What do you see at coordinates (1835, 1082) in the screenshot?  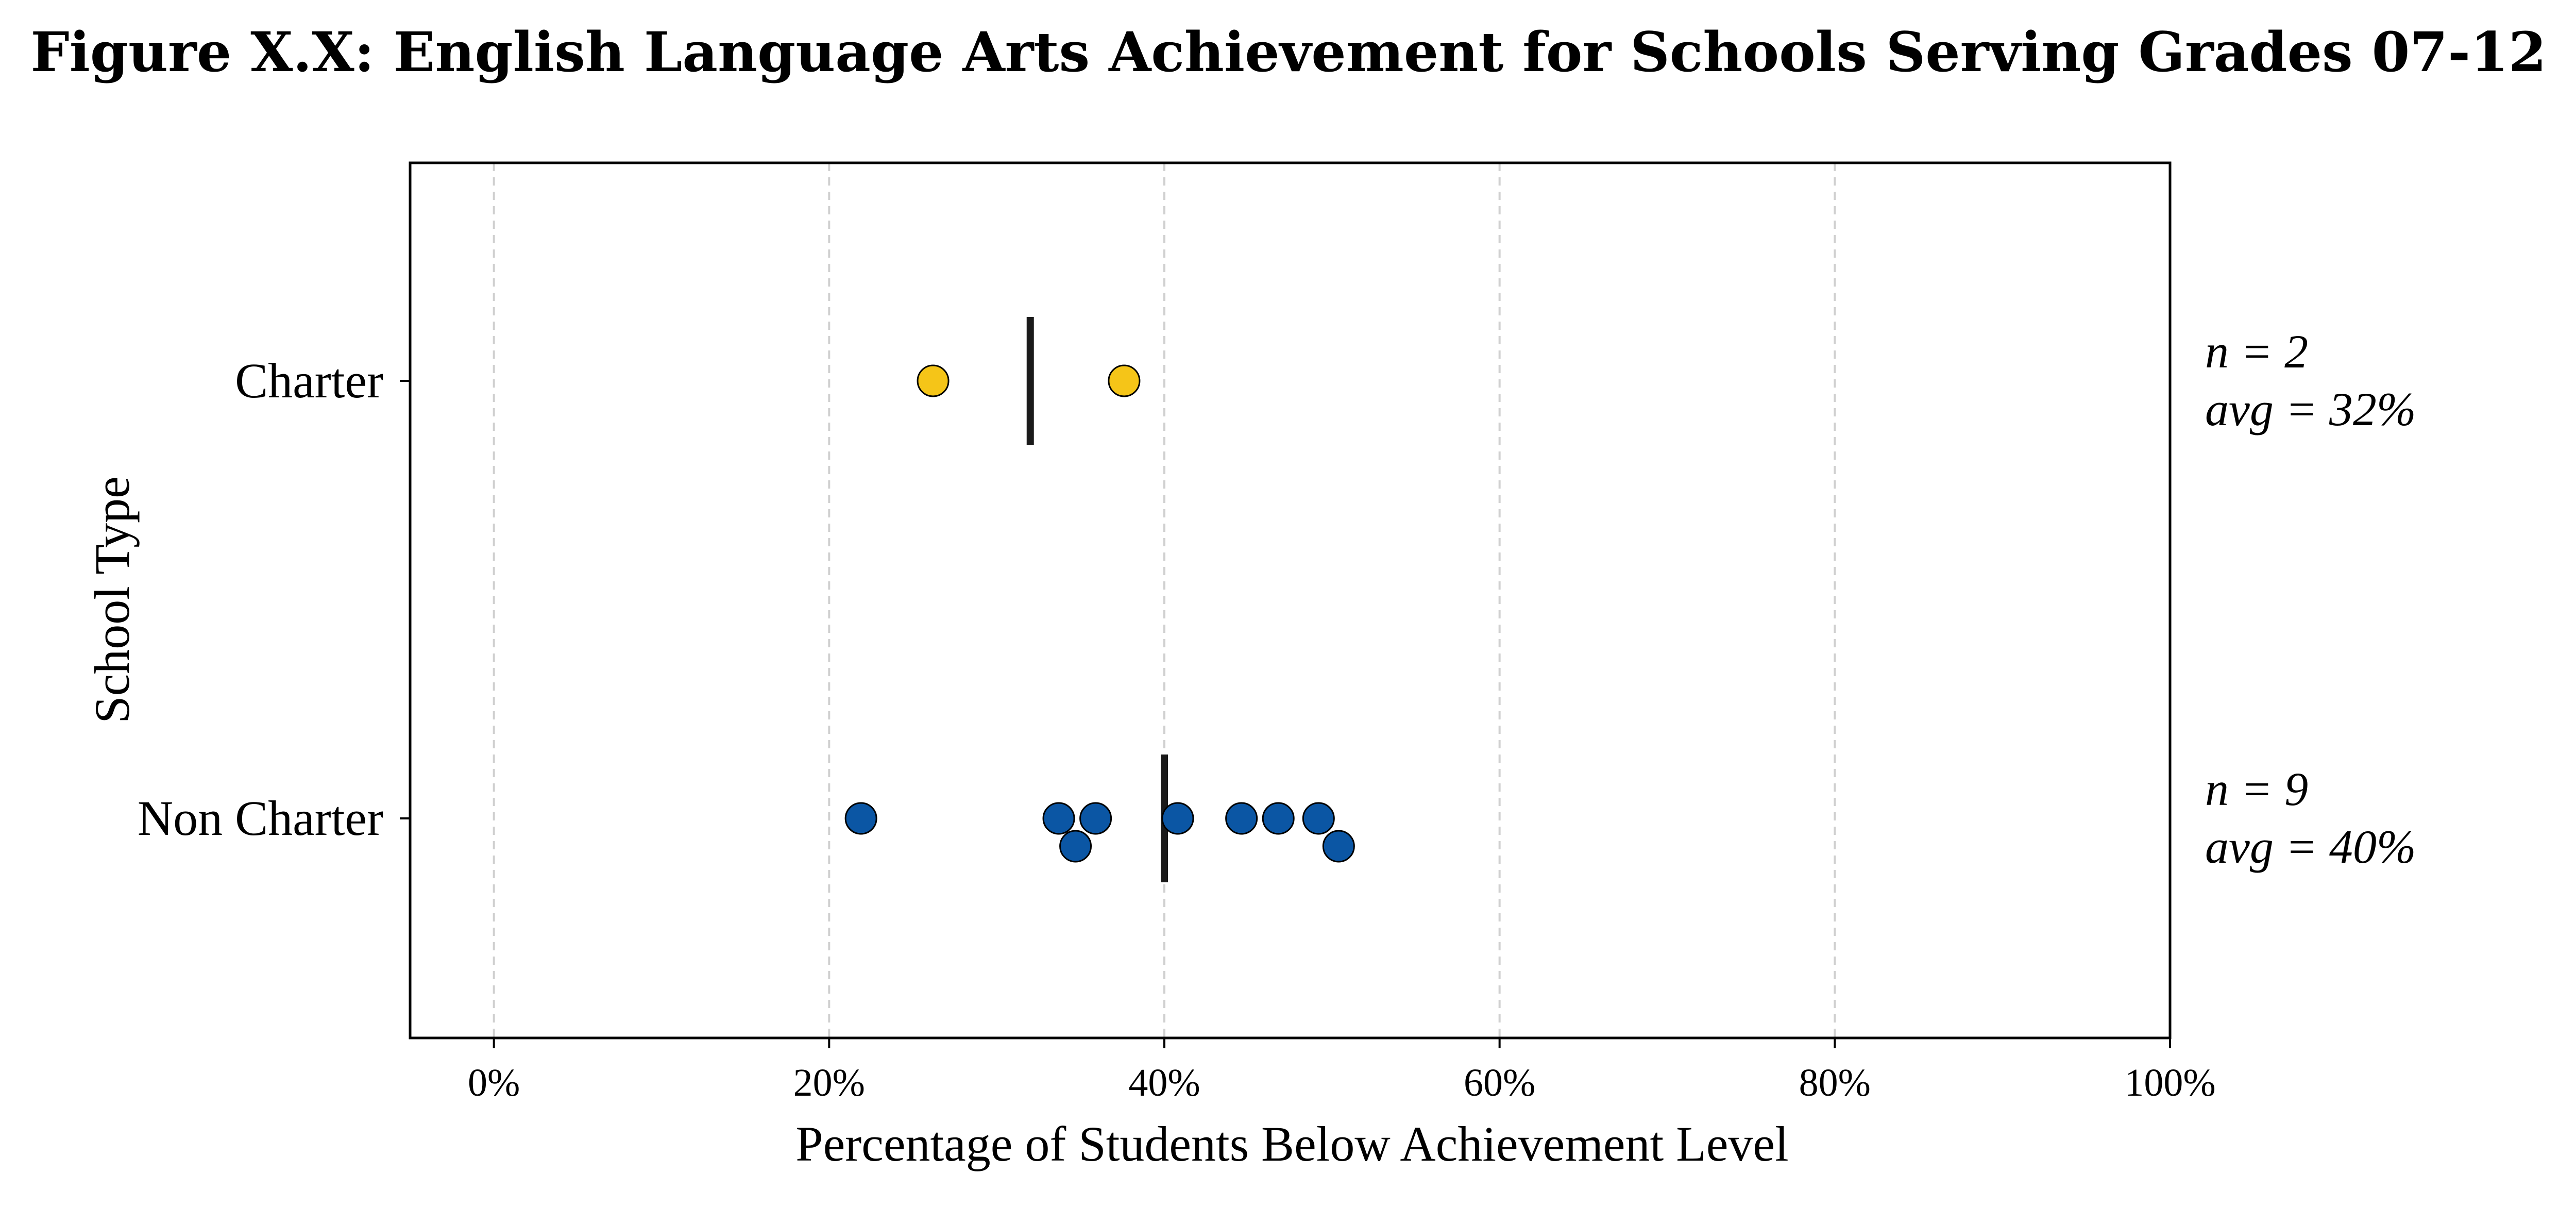 I see `x-tick-label: 80%` at bounding box center [1835, 1082].